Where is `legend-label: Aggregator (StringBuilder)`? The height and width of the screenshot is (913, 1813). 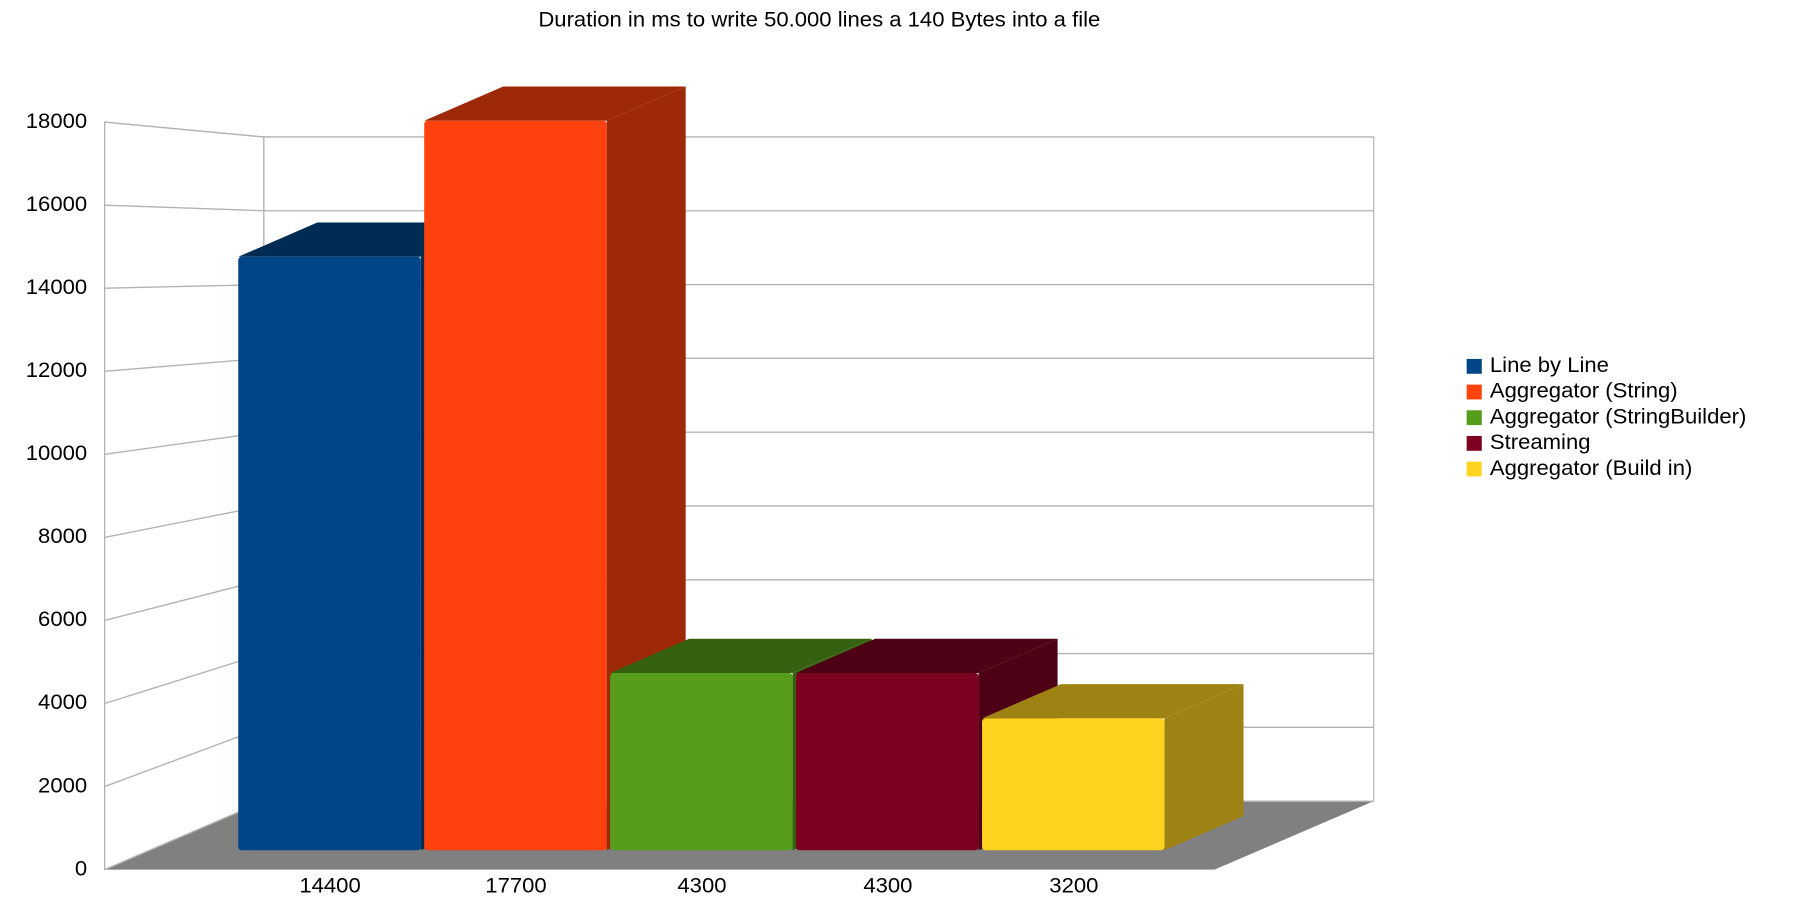 legend-label: Aggregator (StringBuilder) is located at coordinates (1618, 416).